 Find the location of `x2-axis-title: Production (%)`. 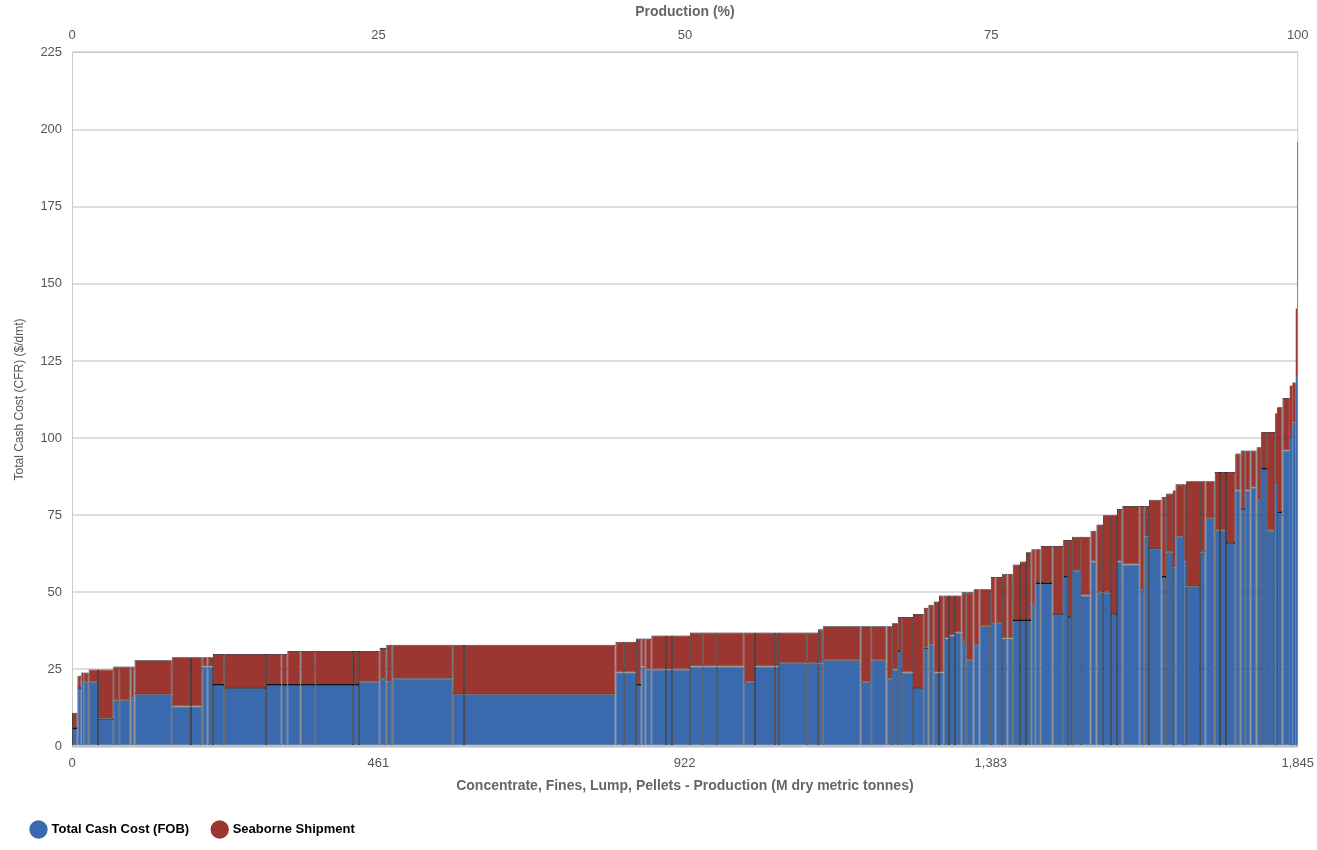

x2-axis-title: Production (%) is located at coordinates (685, 11).